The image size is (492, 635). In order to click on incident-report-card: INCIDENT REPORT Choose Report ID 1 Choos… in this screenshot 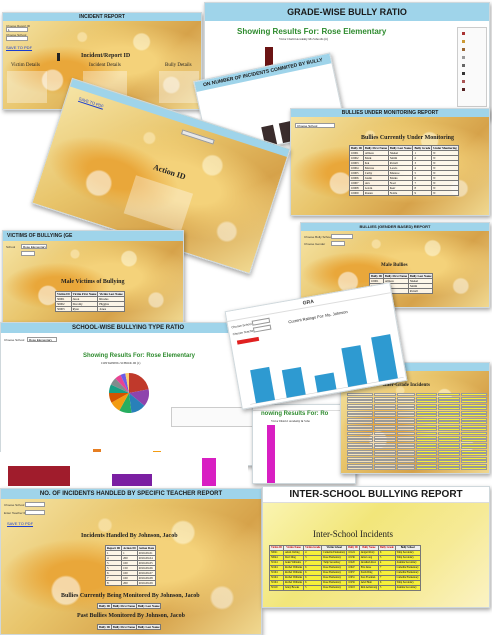, I will do `click(102, 61)`.